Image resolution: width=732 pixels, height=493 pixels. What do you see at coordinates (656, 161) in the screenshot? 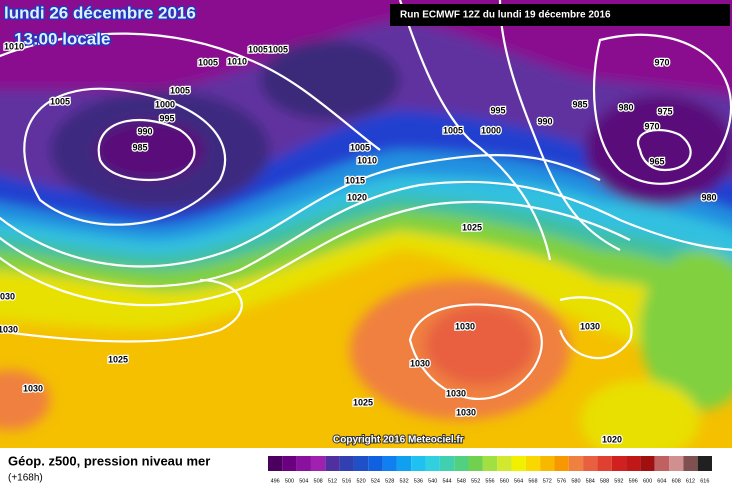
I see `isobar-label: 965` at bounding box center [656, 161].